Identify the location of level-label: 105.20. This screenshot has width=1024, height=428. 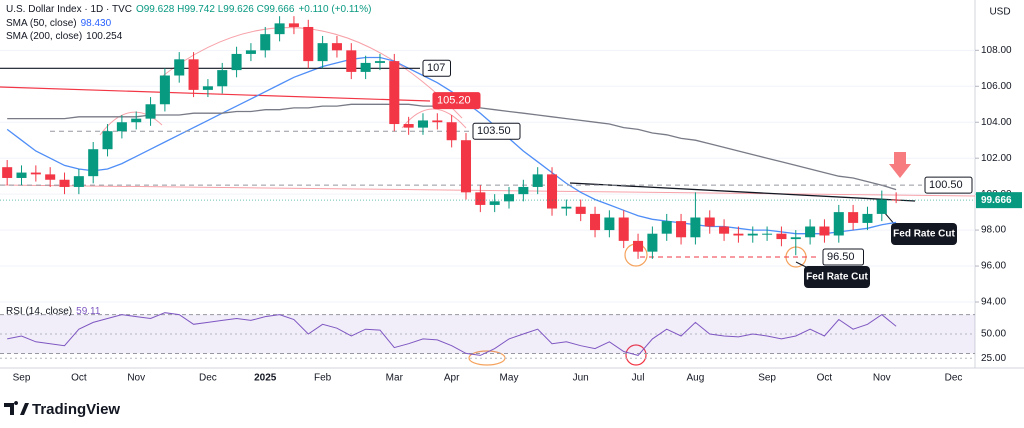
(454, 101).